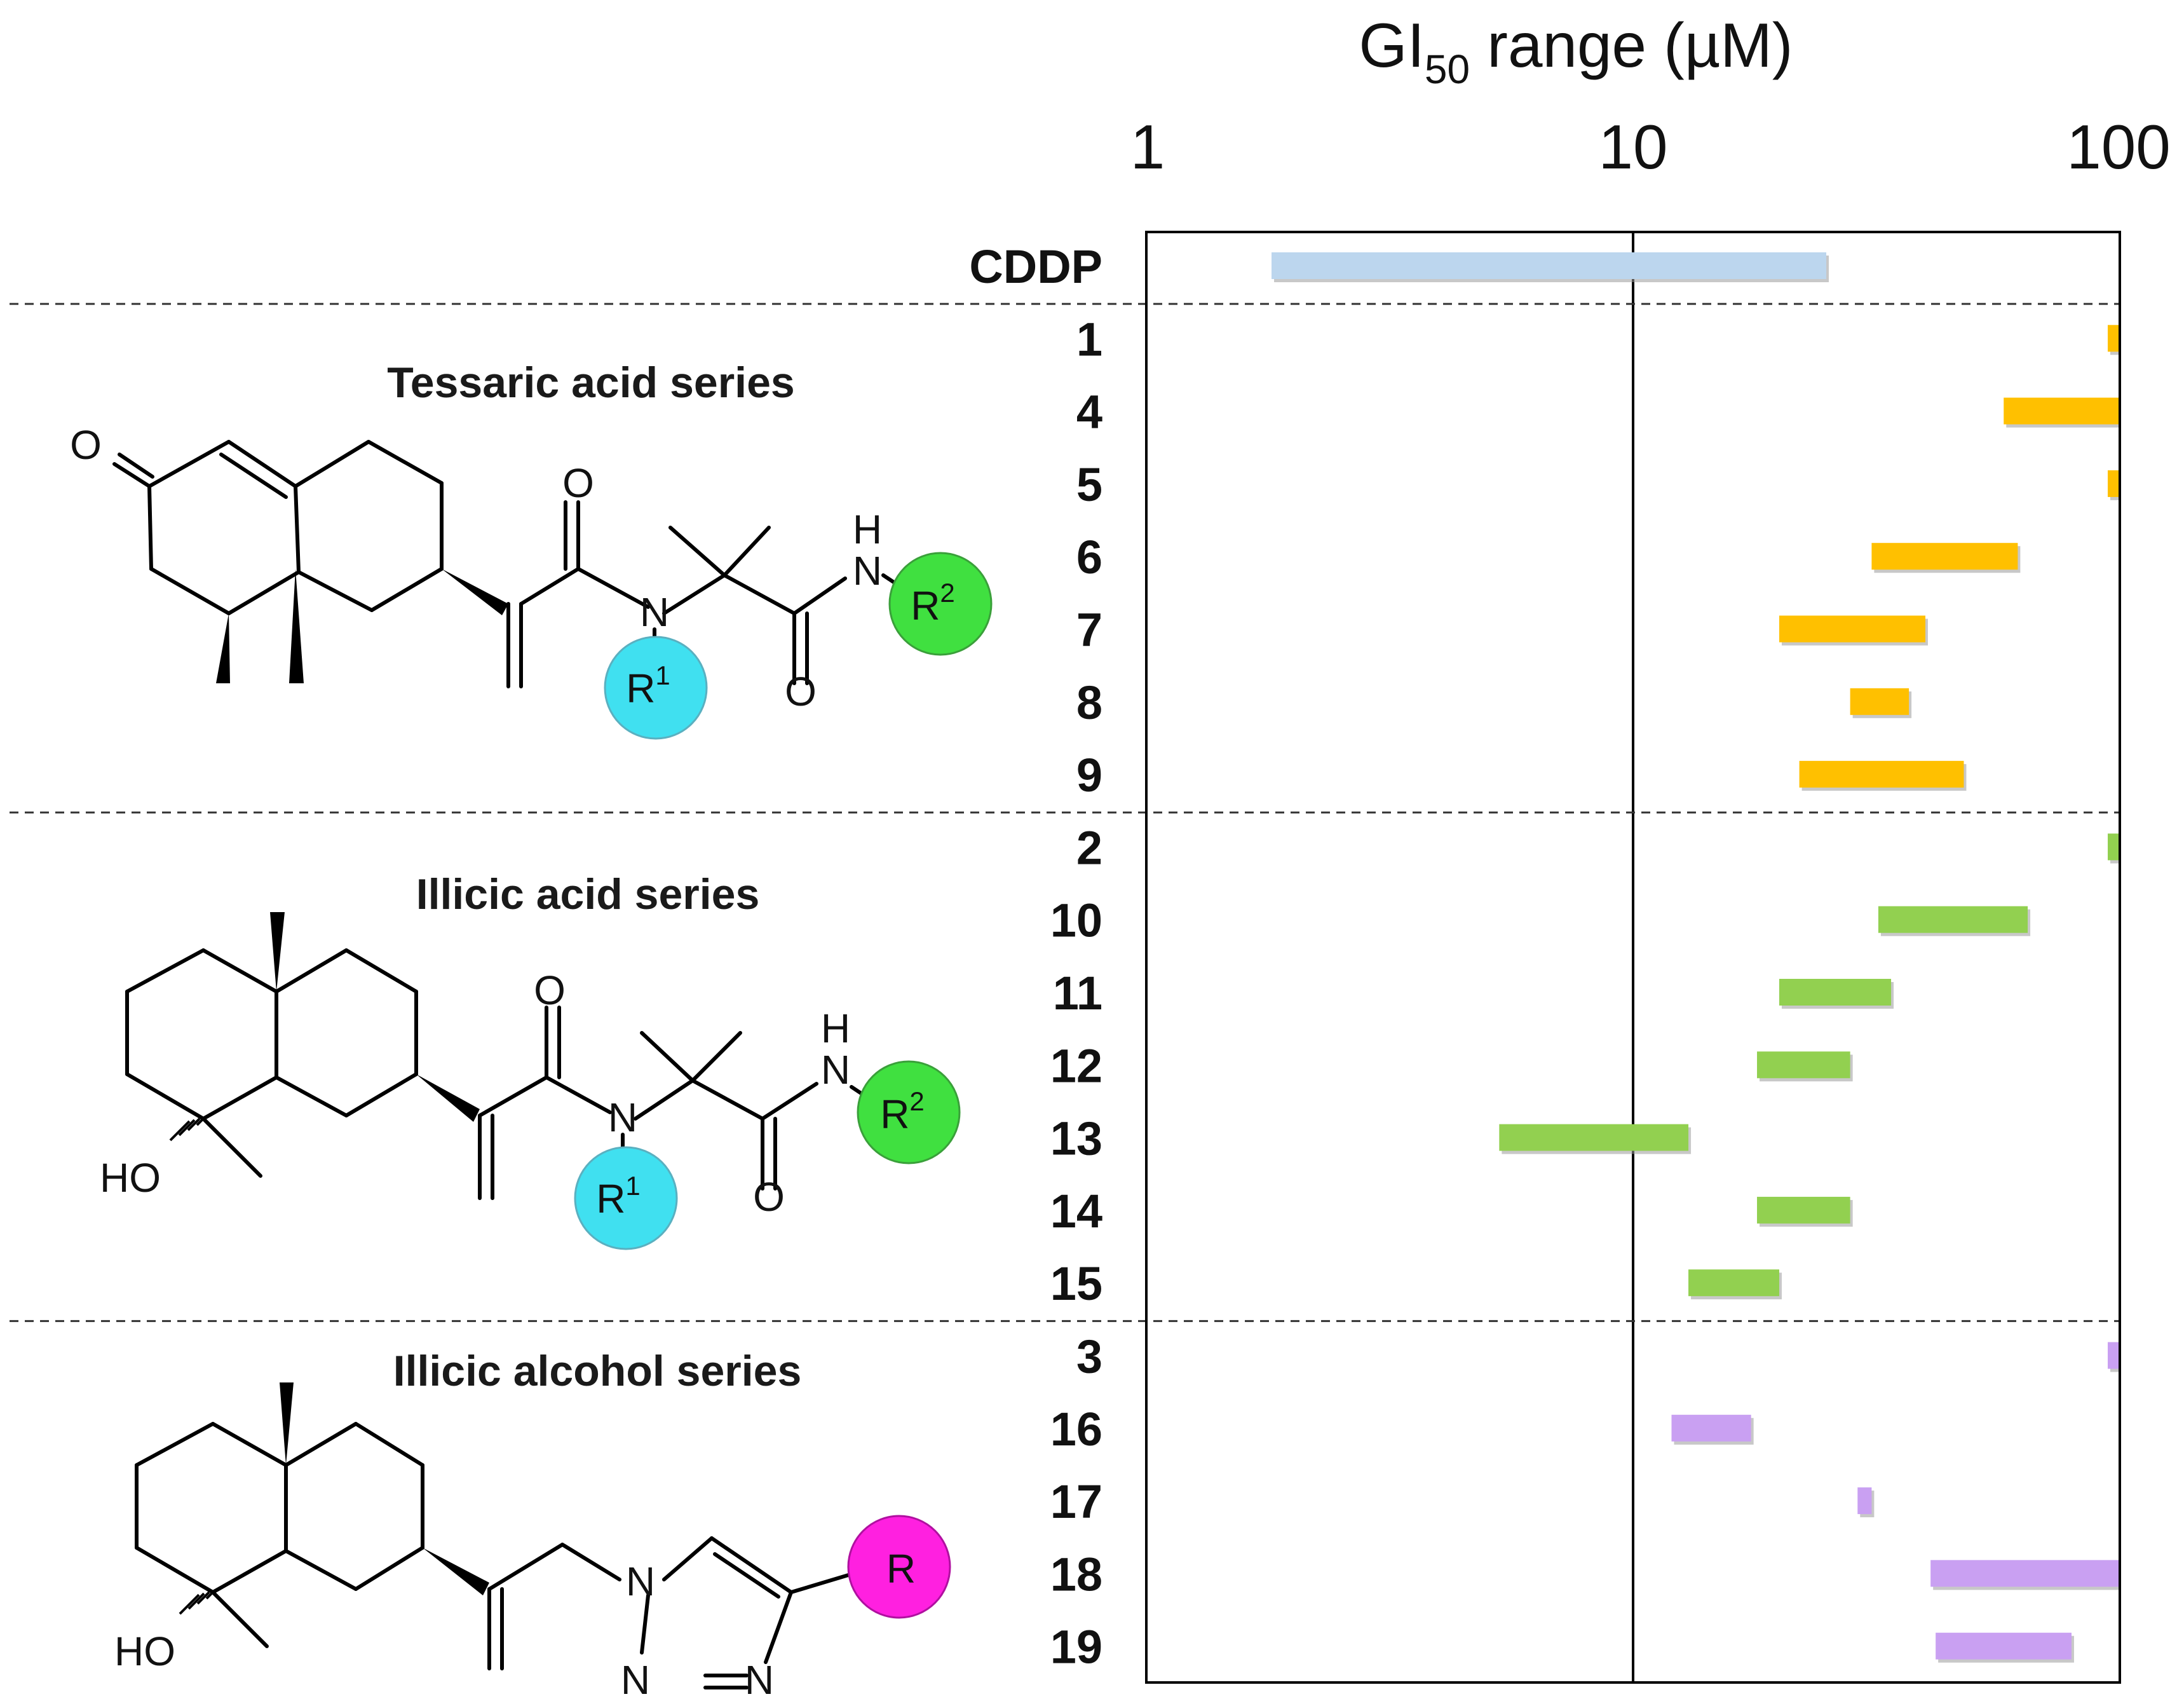  Describe the element at coordinates (1631, 45) in the screenshot. I see `chart-title-rest: range (µM)` at that location.